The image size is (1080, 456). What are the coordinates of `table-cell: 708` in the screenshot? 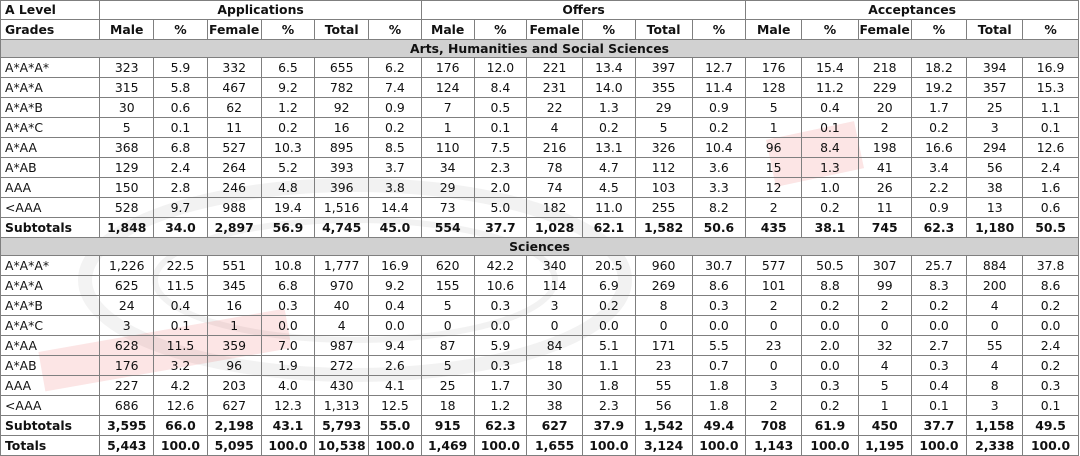 It's located at (774, 425).